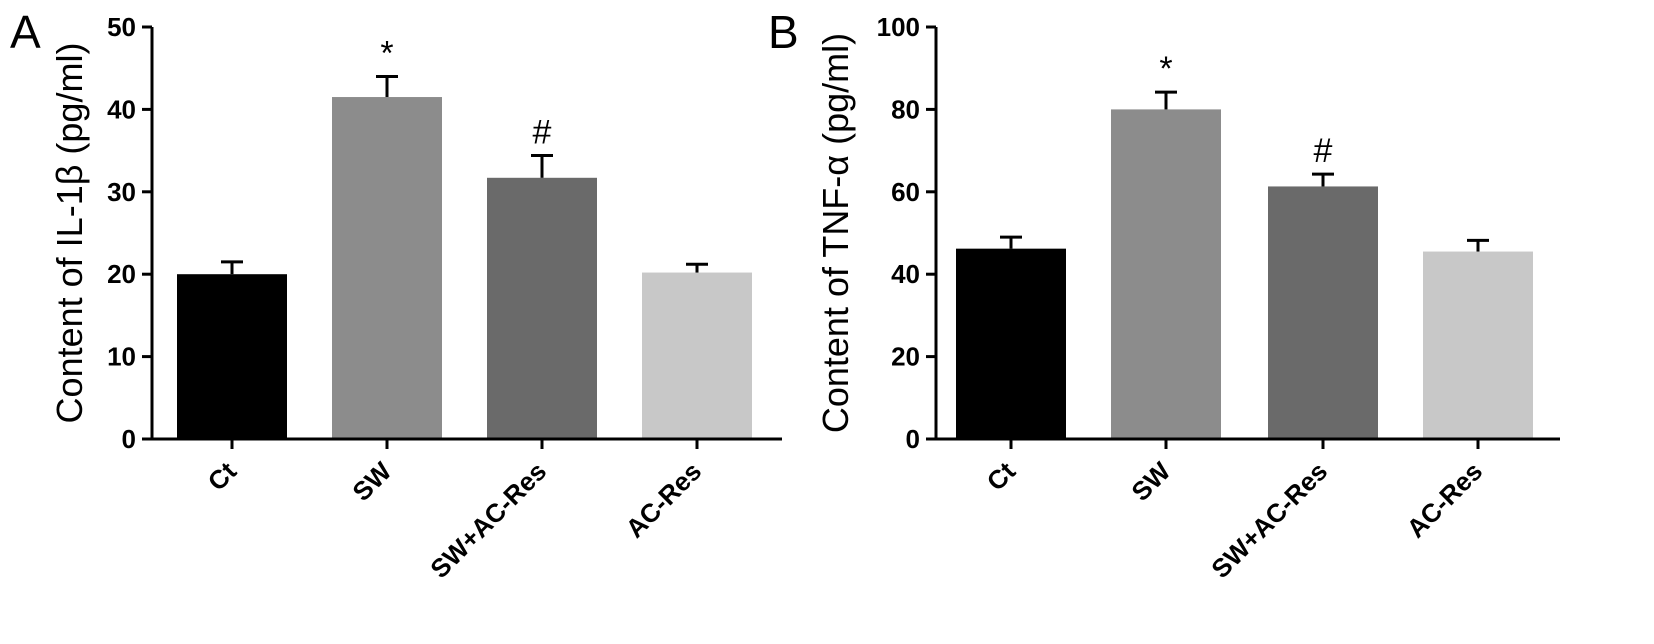  What do you see at coordinates (121, 27) in the screenshot?
I see `y-tick-label: 50` at bounding box center [121, 27].